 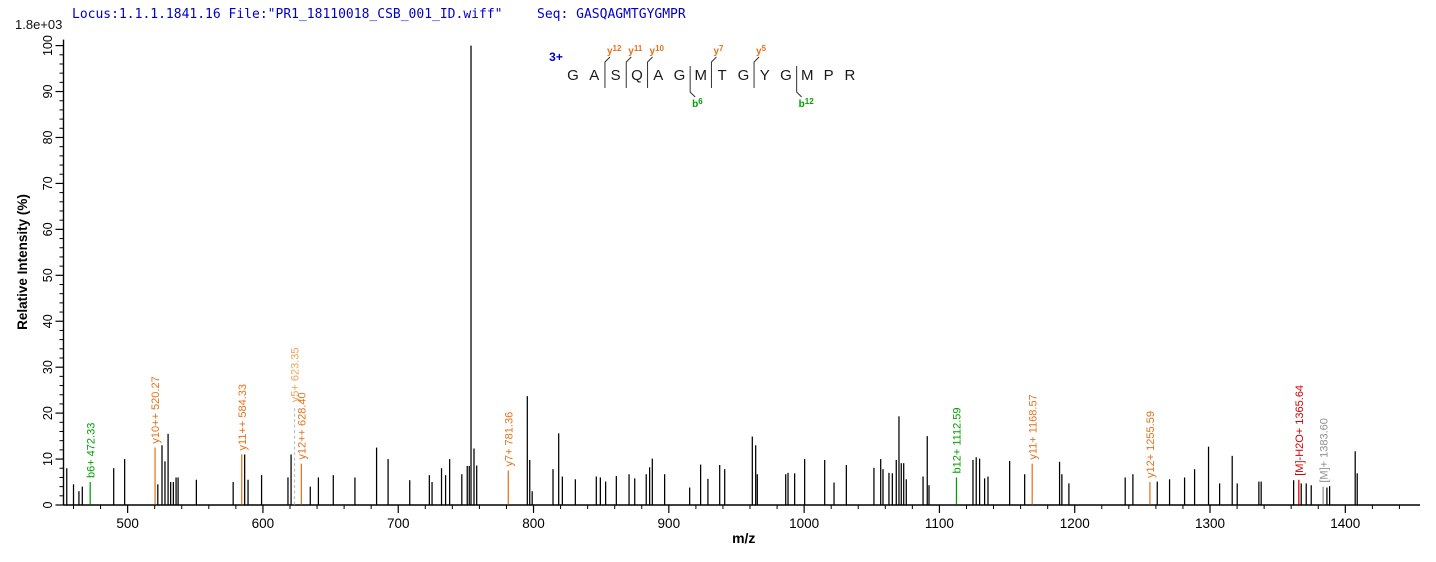 What do you see at coordinates (697, 103) in the screenshot?
I see `b-ion-marker-label: b6` at bounding box center [697, 103].